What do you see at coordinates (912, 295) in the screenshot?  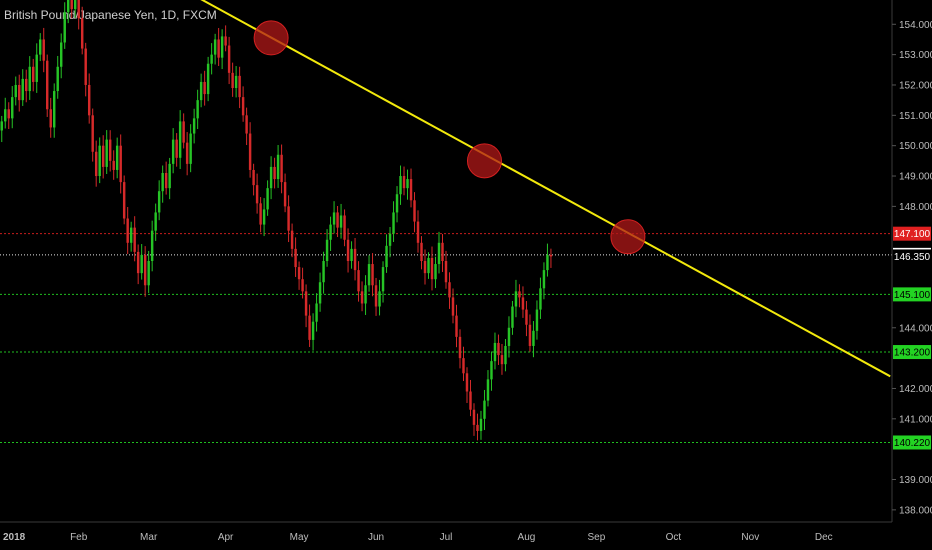 I see `price-tag-text: 145.100` at bounding box center [912, 295].